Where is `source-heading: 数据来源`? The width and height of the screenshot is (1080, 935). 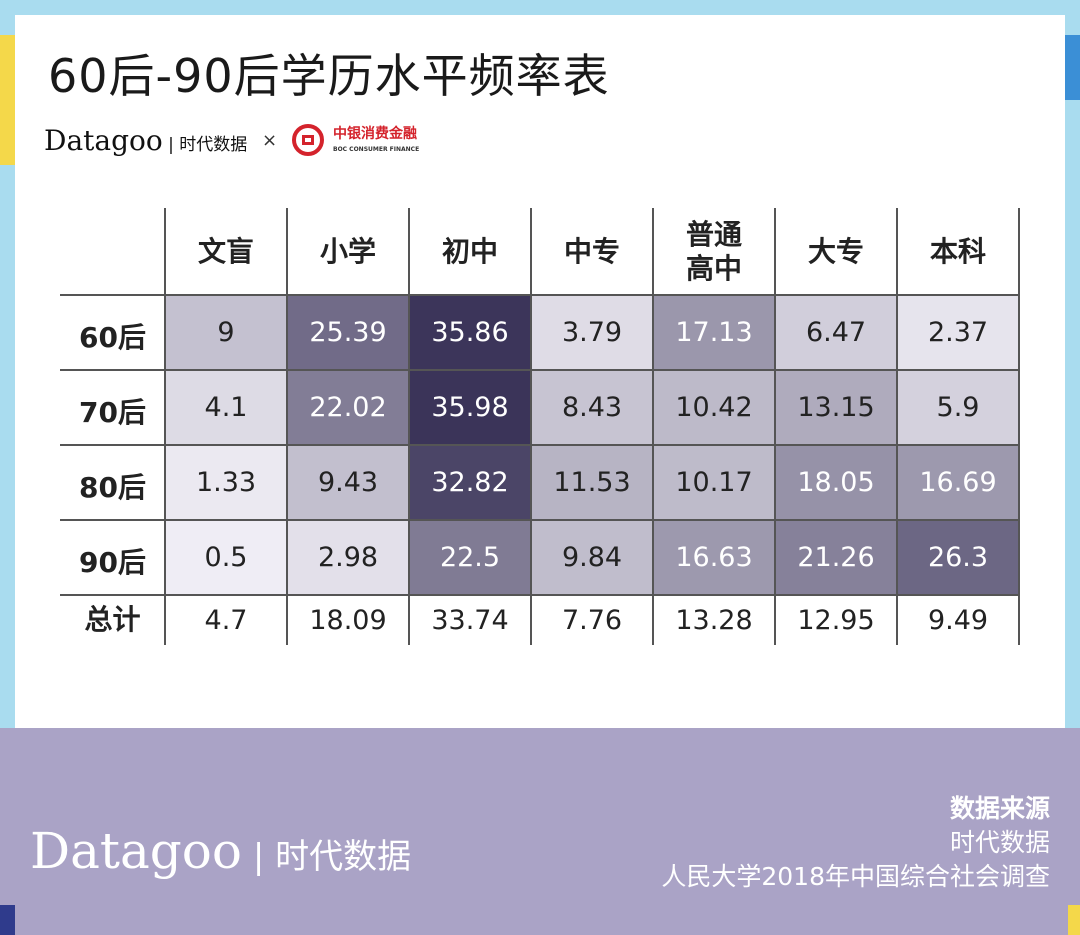
source-heading: 数据来源 is located at coordinates (999, 808).